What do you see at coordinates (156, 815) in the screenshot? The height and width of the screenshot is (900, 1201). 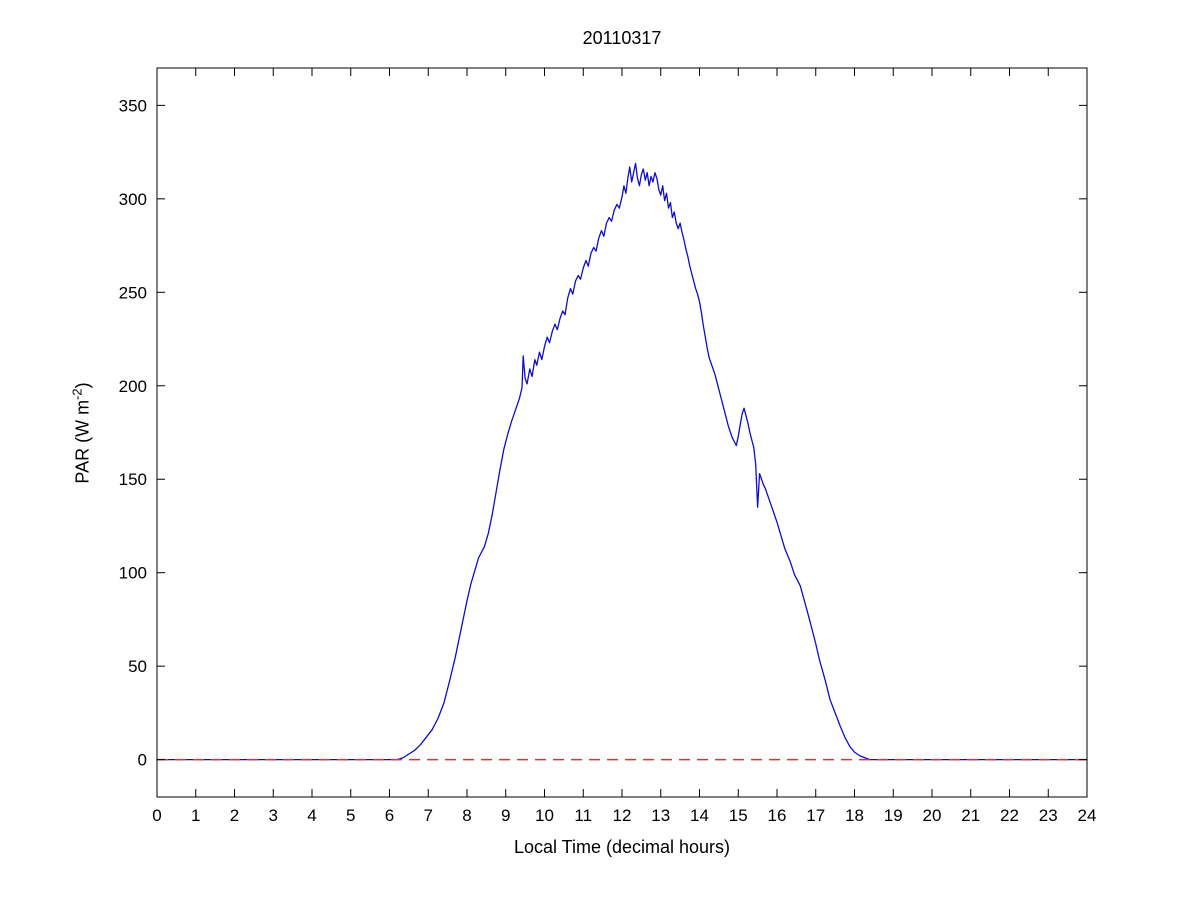 I see `x-tick-label: 0` at bounding box center [156, 815].